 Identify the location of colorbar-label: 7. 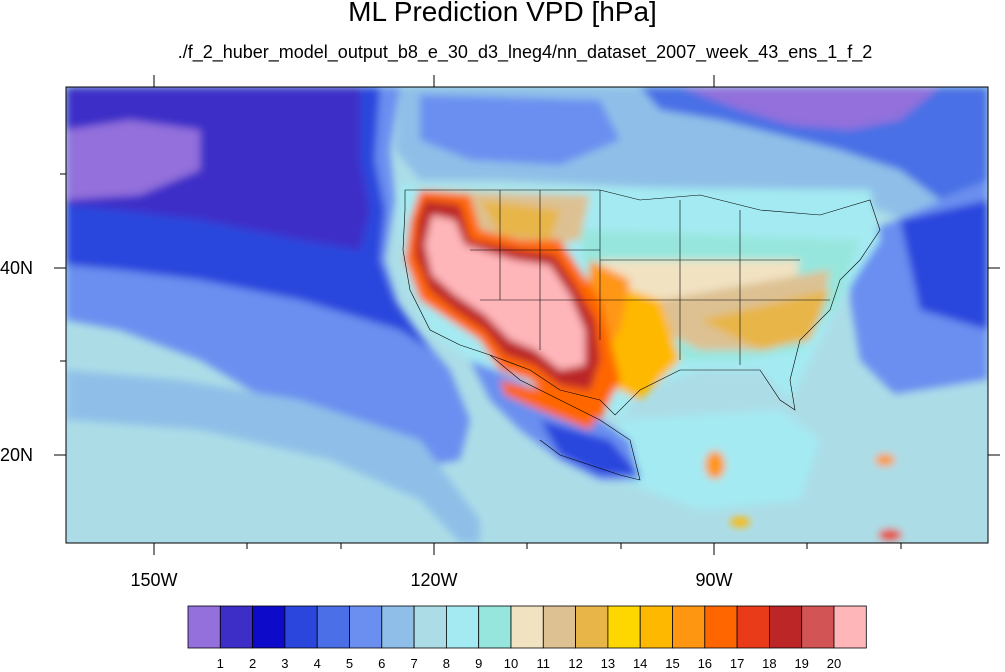
(414, 663).